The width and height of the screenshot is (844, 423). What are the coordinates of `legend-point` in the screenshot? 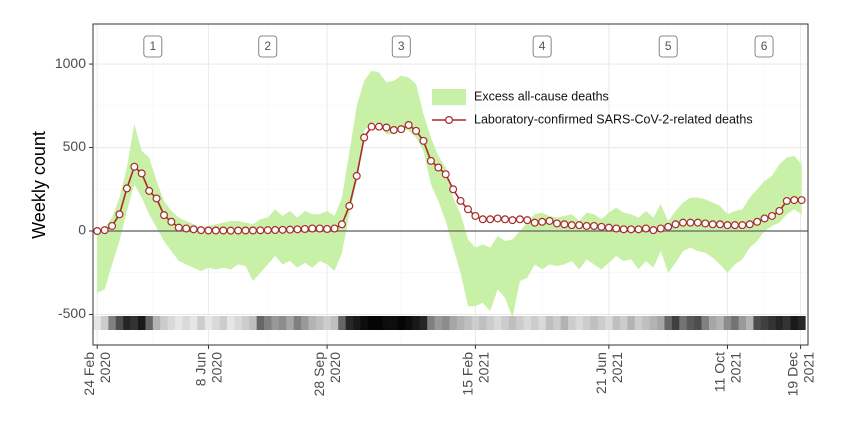 It's located at (449, 119).